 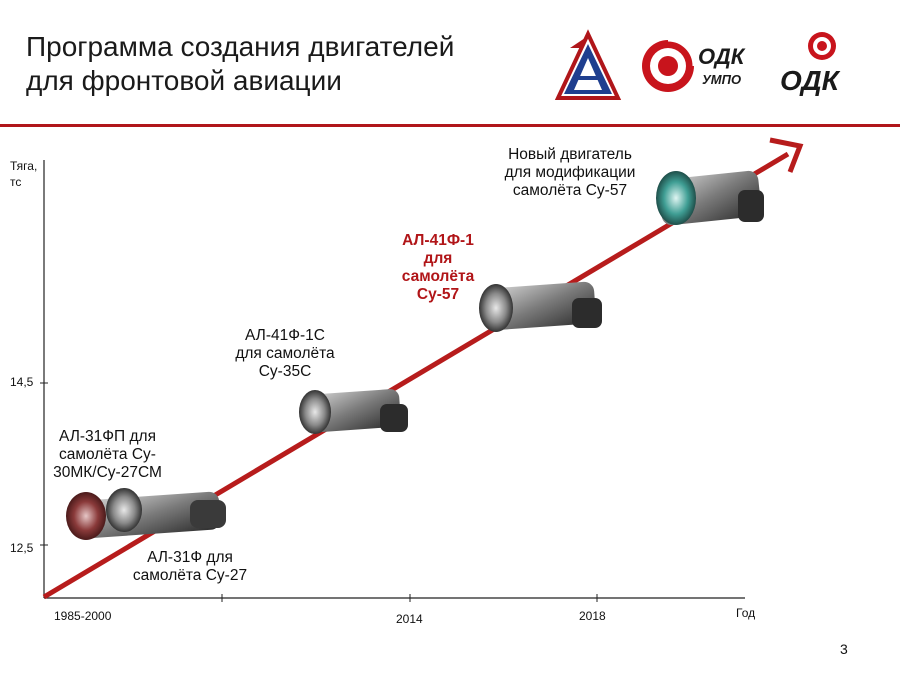 I want to click on page-number: 3, so click(x=844, y=649).